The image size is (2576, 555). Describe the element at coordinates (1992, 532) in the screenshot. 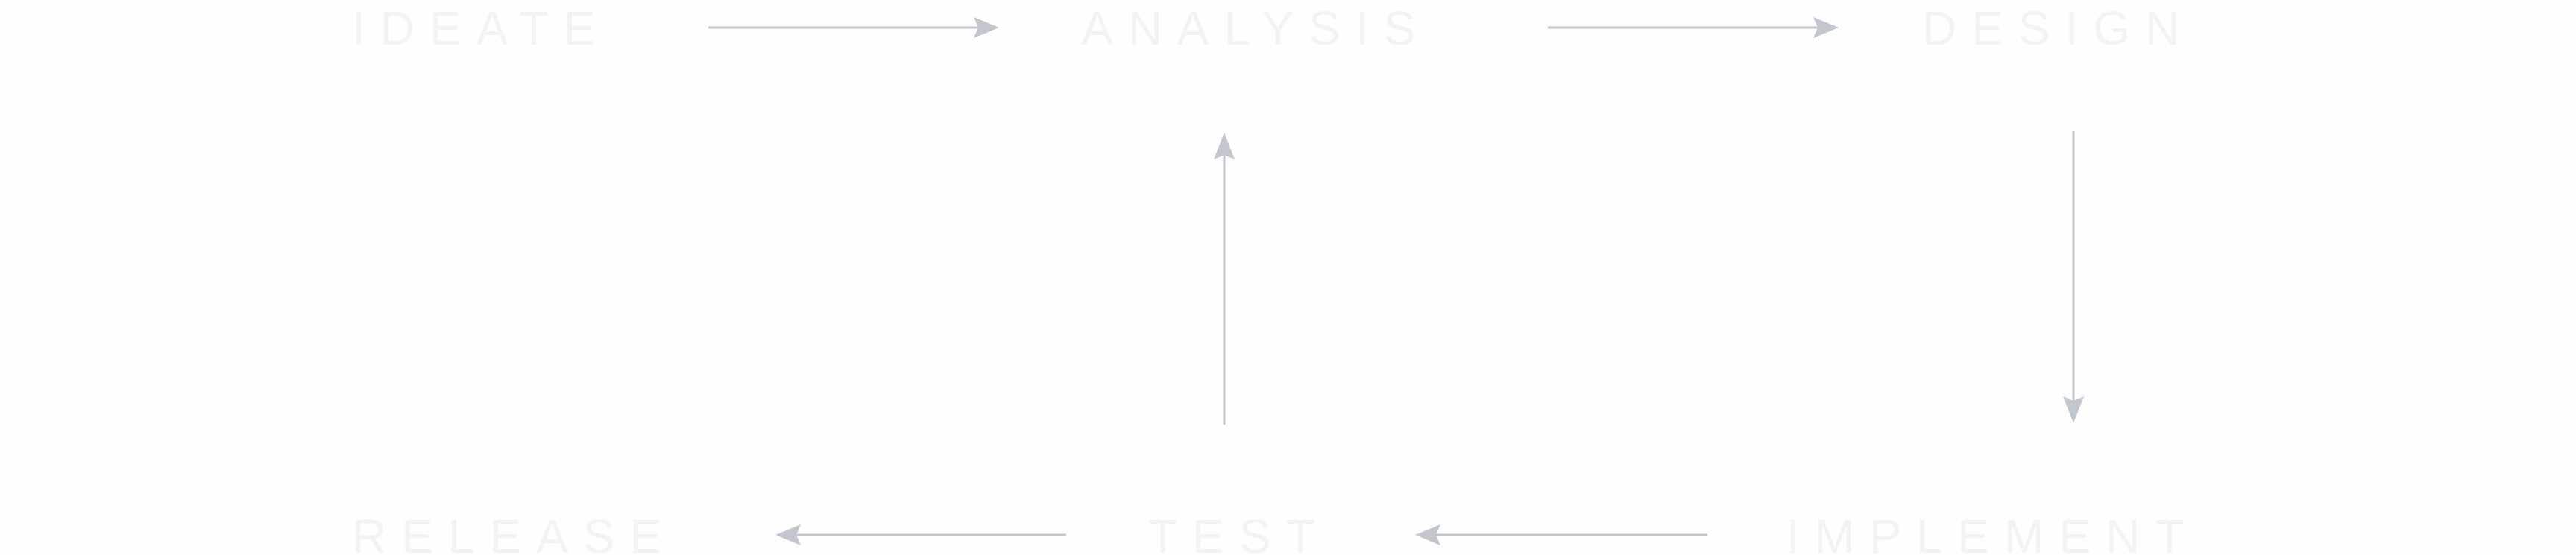

I see `stage-label-implement: IMPLEMENT` at that location.